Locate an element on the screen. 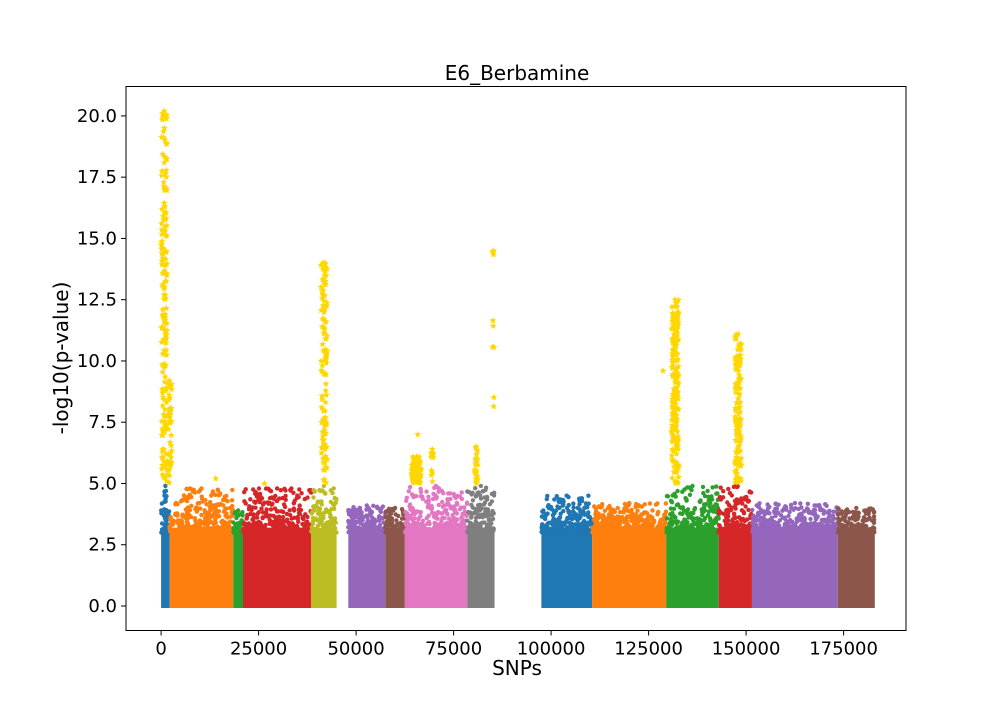 This screenshot has width=1008, height=720. chromosome-5-body is located at coordinates (324, 567).